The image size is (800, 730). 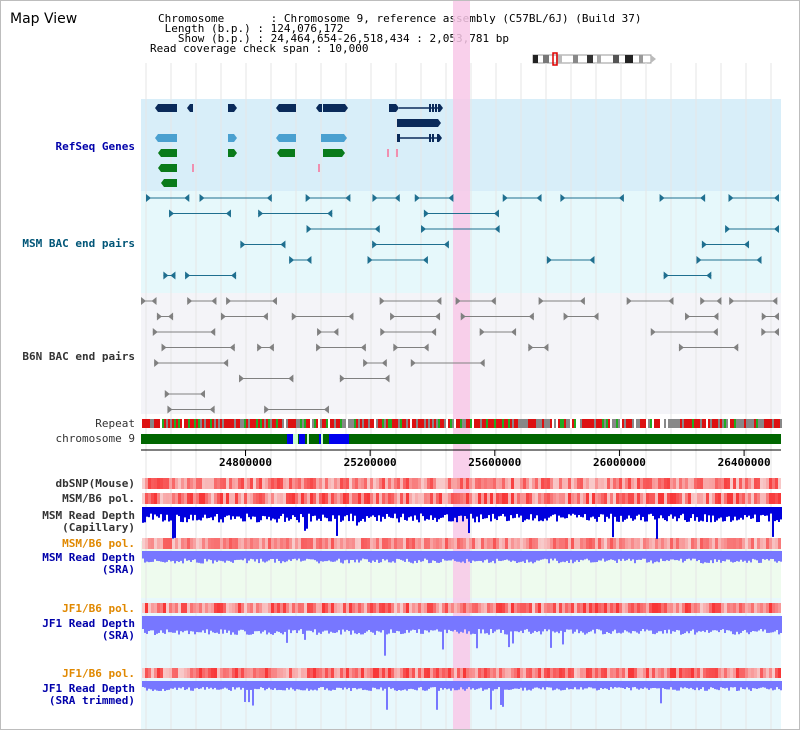 What do you see at coordinates (95, 483) in the screenshot?
I see `dbsnp-label: dbSNP(Mouse)` at bounding box center [95, 483].